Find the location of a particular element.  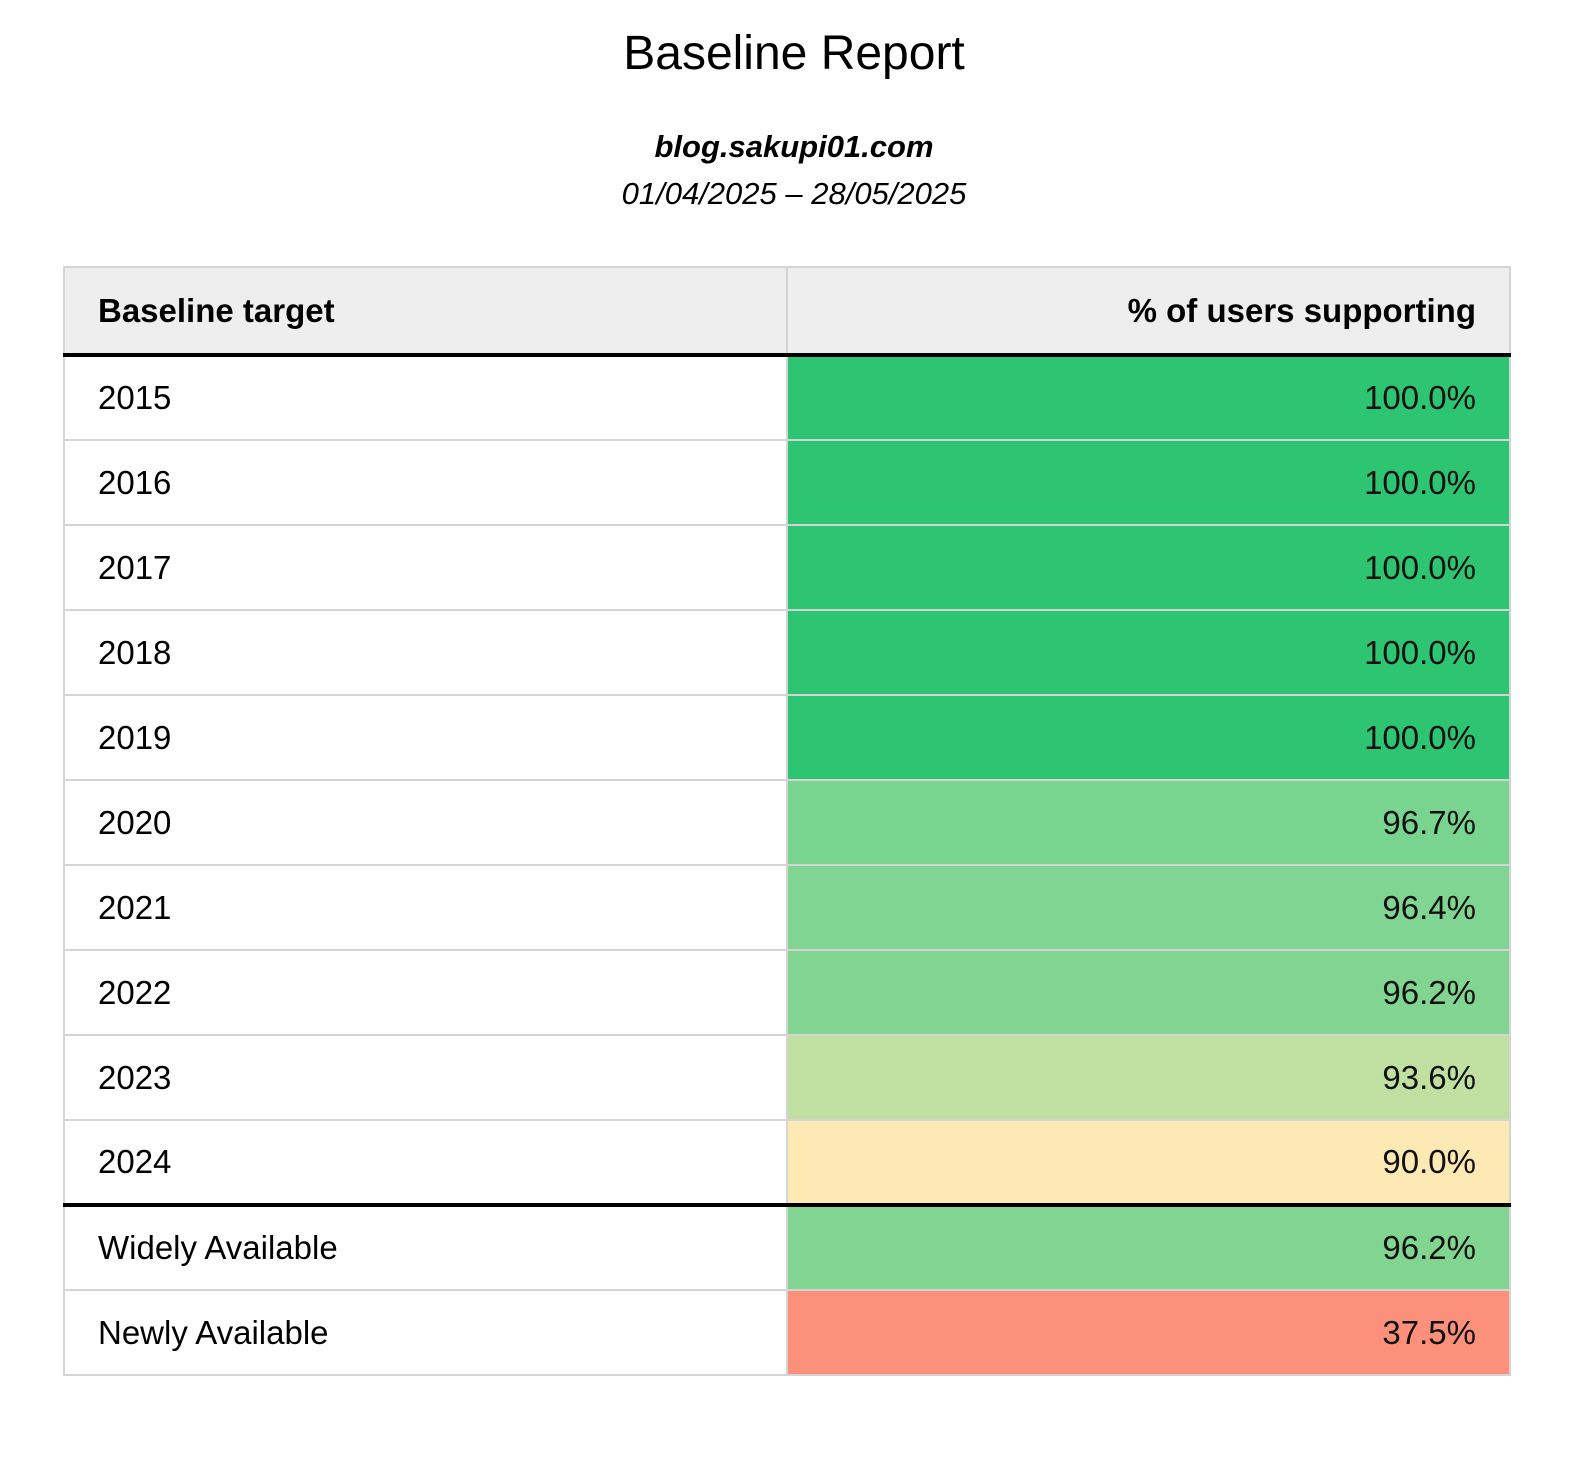

row-percent: 96.7% is located at coordinates (1148, 822).